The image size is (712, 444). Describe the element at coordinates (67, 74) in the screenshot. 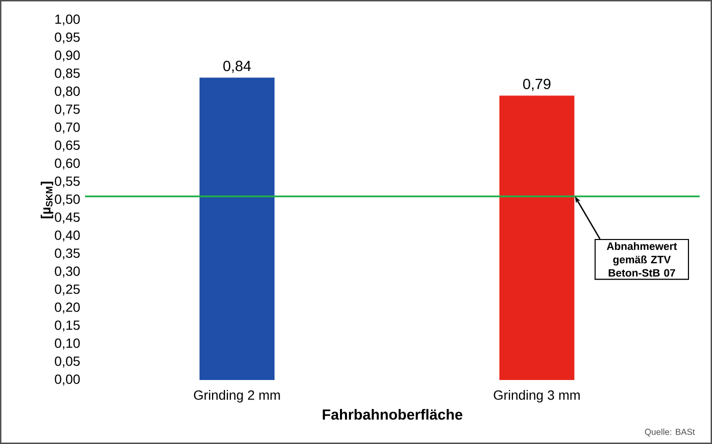

I see `y-tick-label: 0,85` at that location.